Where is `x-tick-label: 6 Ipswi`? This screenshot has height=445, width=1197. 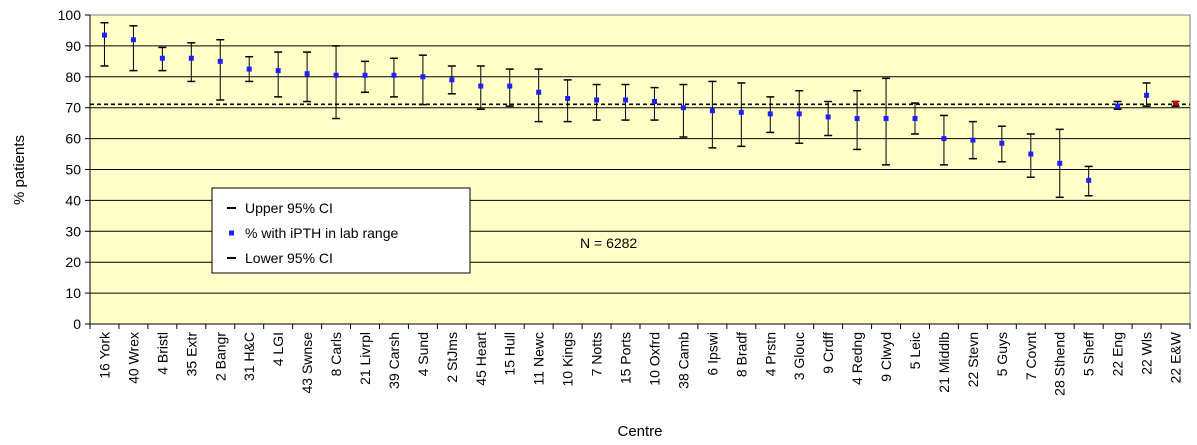
x-tick-label: 6 Ipswi is located at coordinates (712, 354).